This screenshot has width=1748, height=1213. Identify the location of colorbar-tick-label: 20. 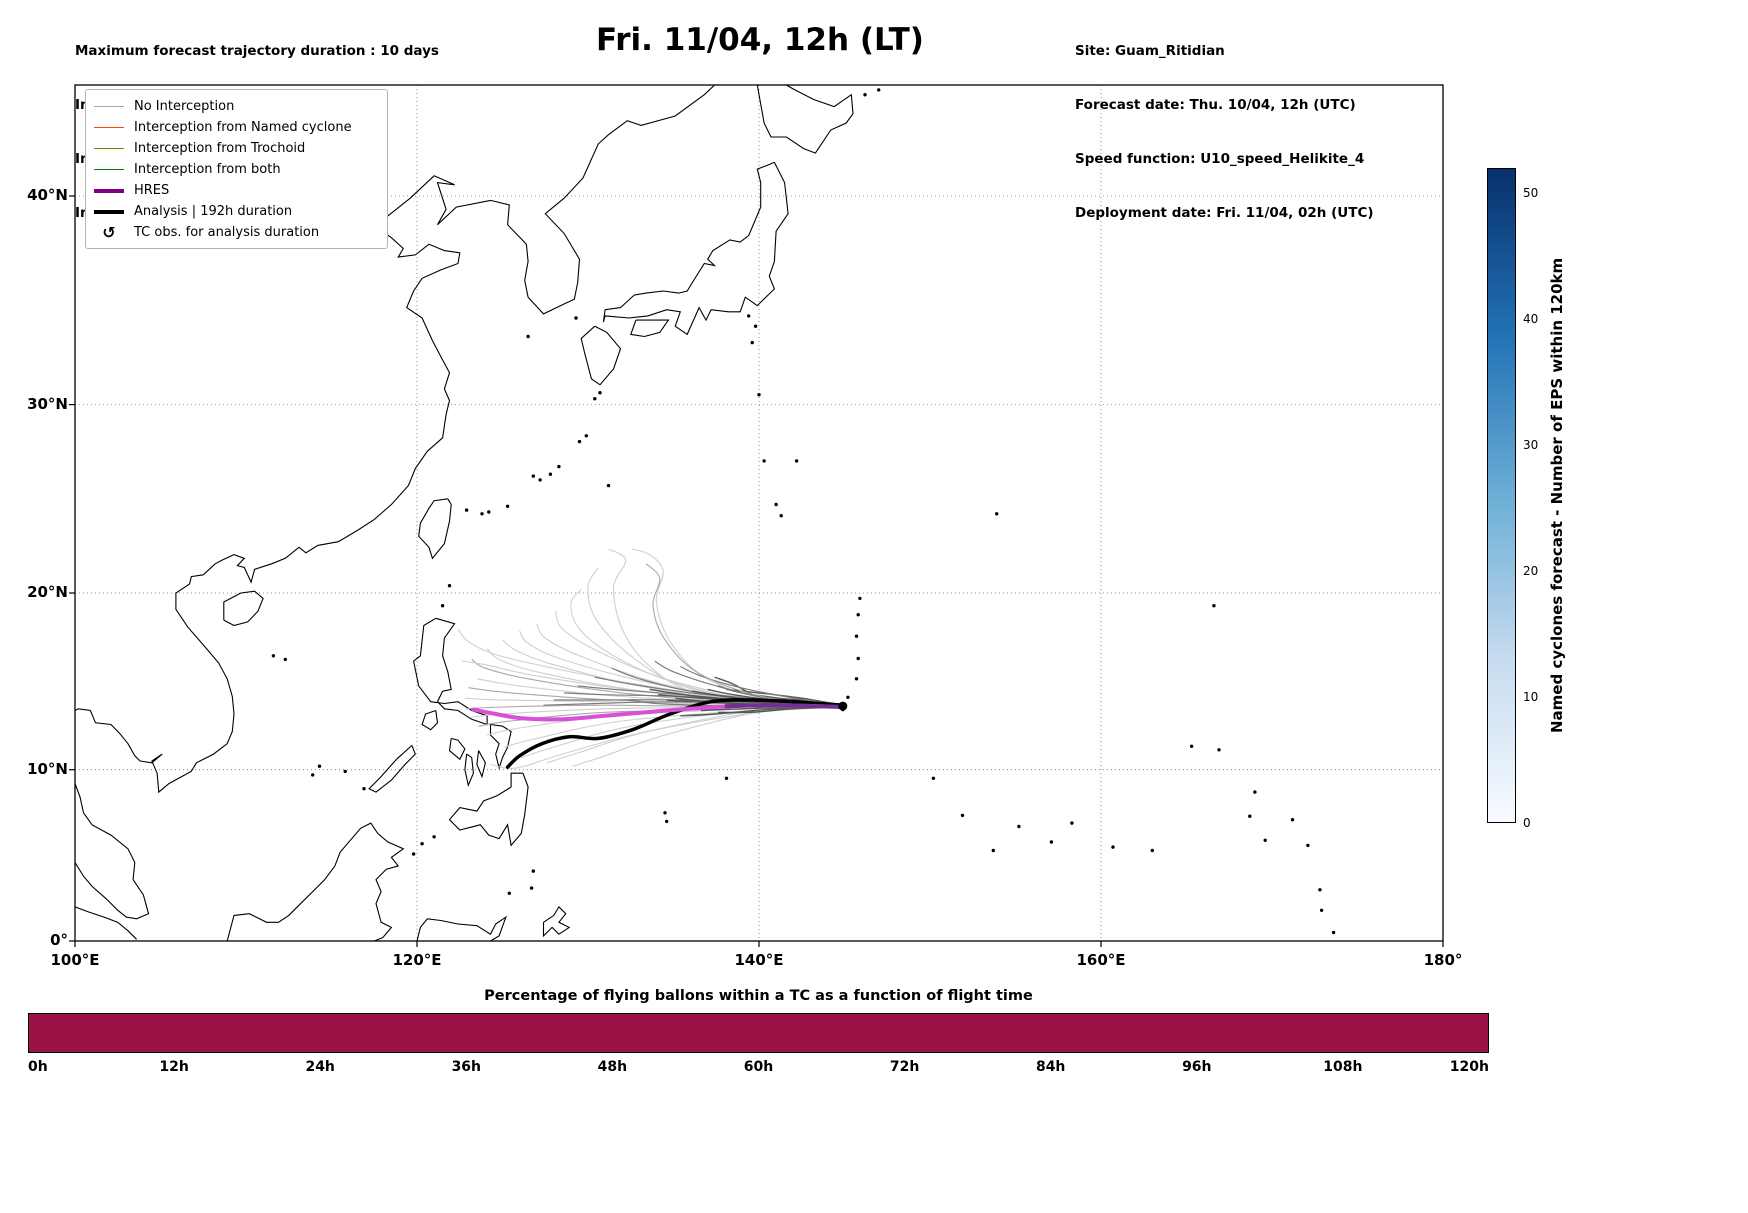
(1531, 571).